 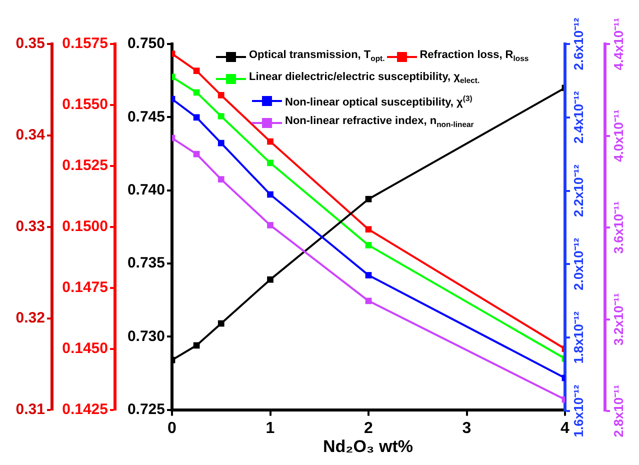 What do you see at coordinates (618, 411) in the screenshot?
I see `y2-tick-label: 2.8x10⁻¹¹` at bounding box center [618, 411].